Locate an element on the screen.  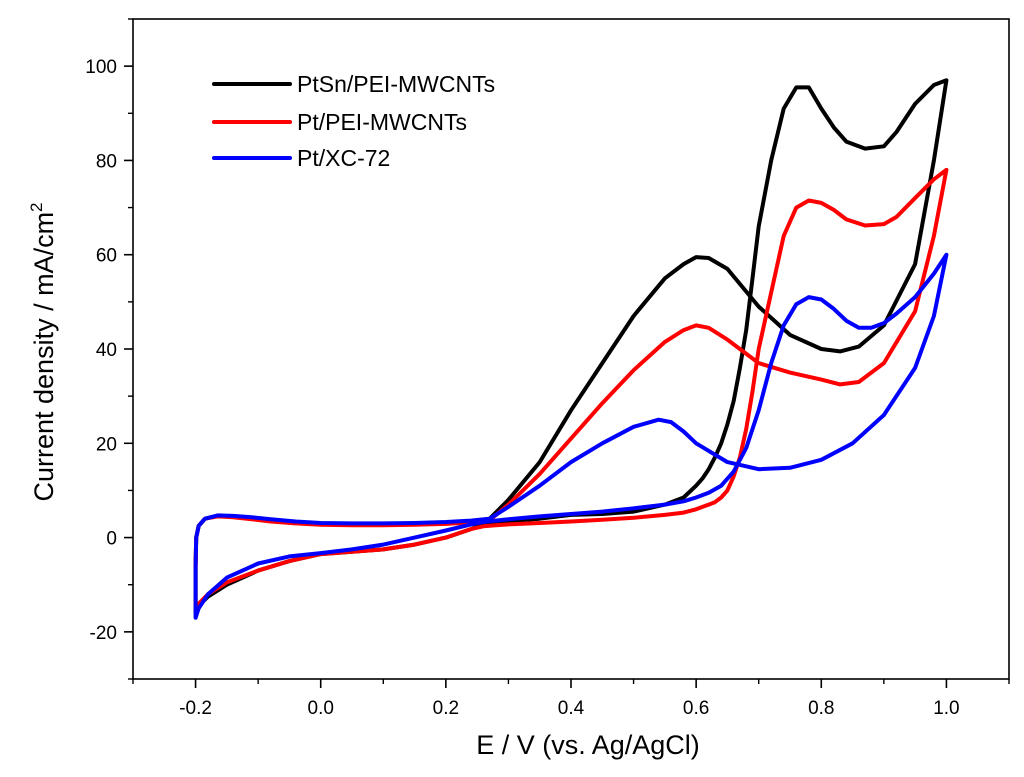
y-tick-label: 60 is located at coordinates (106, 256).